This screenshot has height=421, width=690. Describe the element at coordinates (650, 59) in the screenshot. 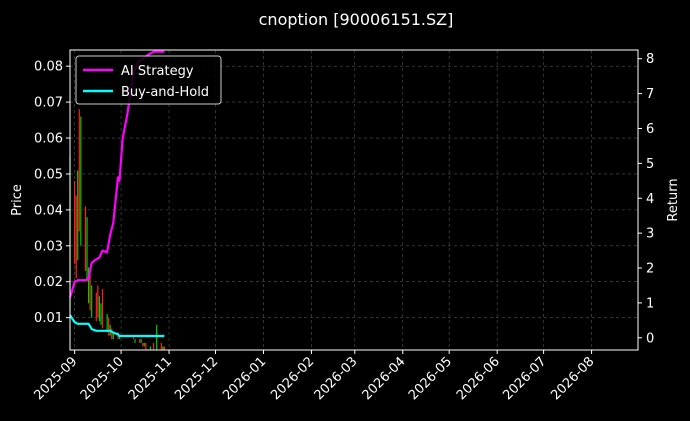

I see `y-right-tick-label: 8` at that location.